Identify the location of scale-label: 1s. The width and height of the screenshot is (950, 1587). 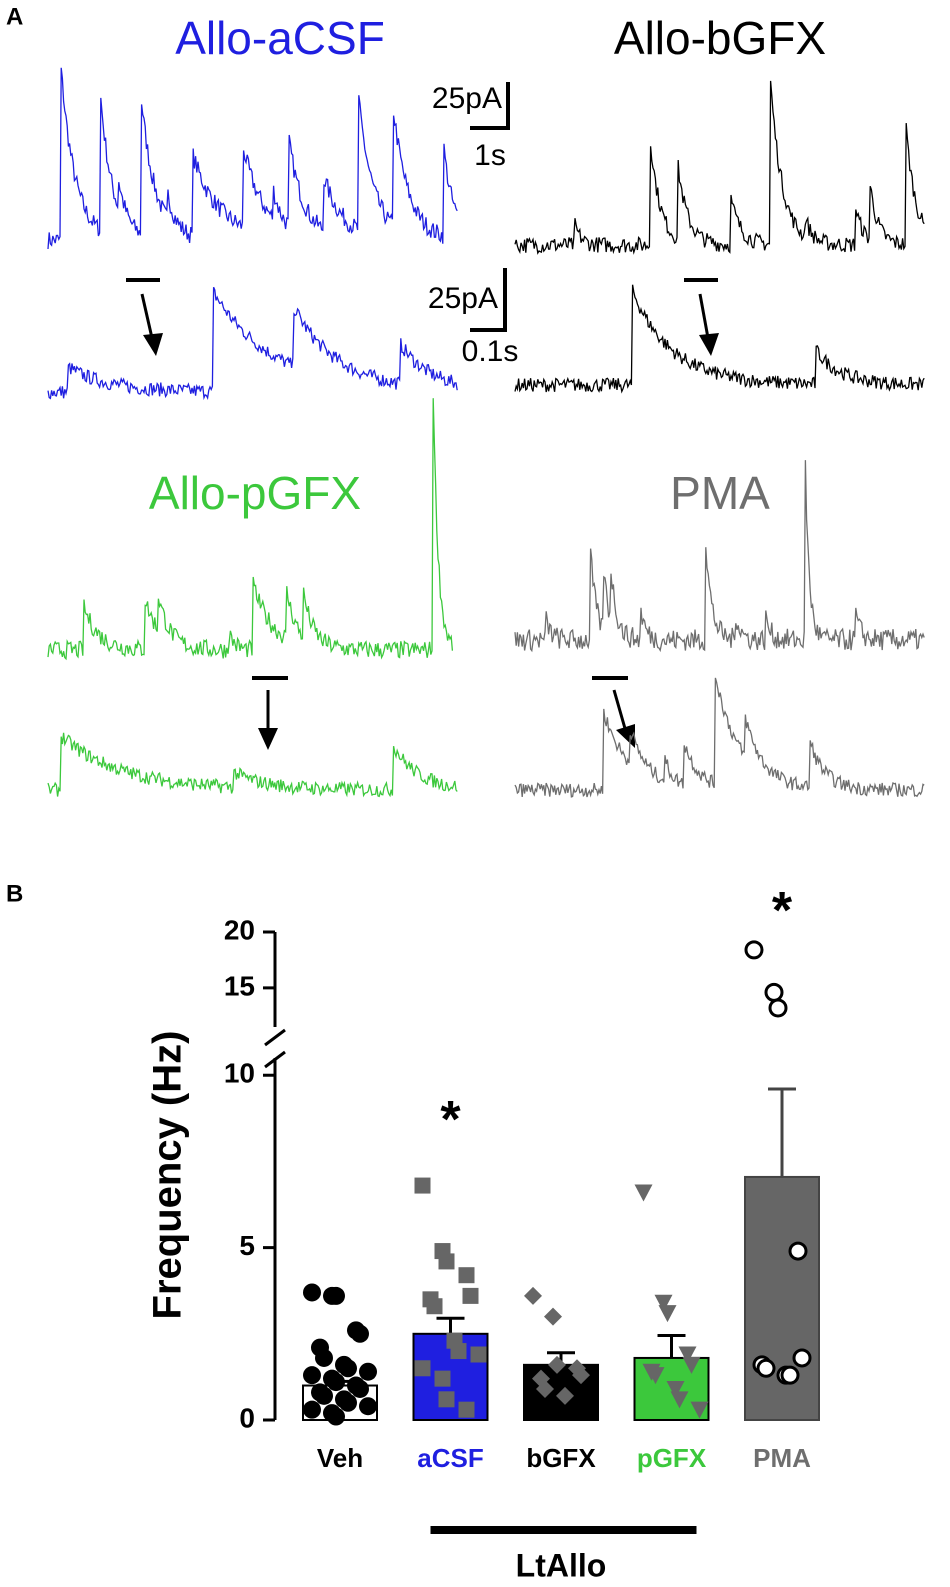
(490, 155).